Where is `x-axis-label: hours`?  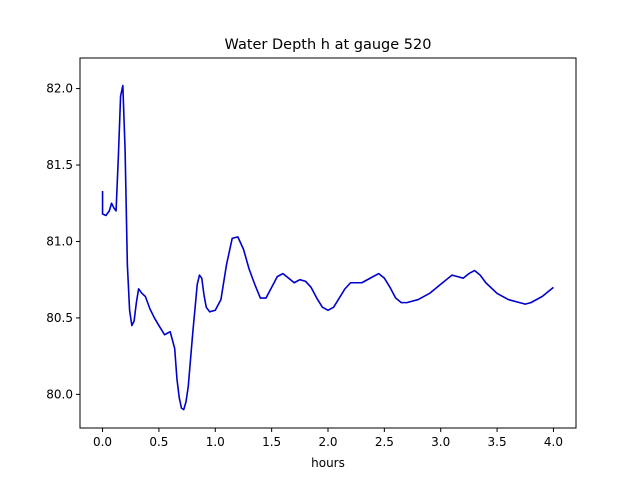
x-axis-label: hours is located at coordinates (328, 463).